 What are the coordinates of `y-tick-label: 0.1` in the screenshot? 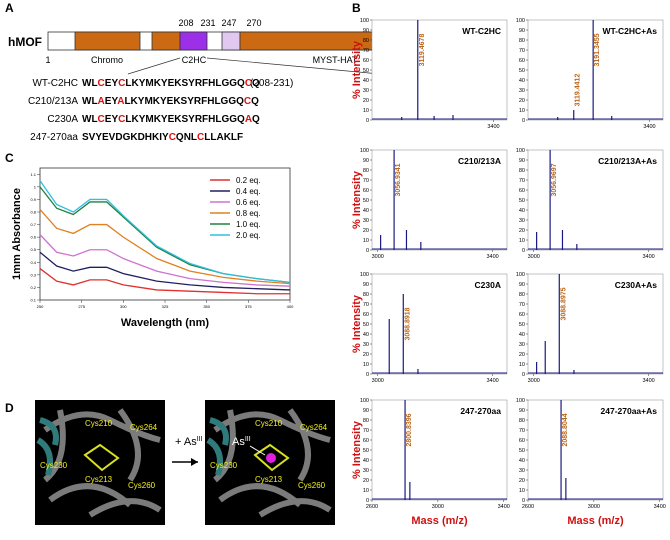 It's located at (33, 300).